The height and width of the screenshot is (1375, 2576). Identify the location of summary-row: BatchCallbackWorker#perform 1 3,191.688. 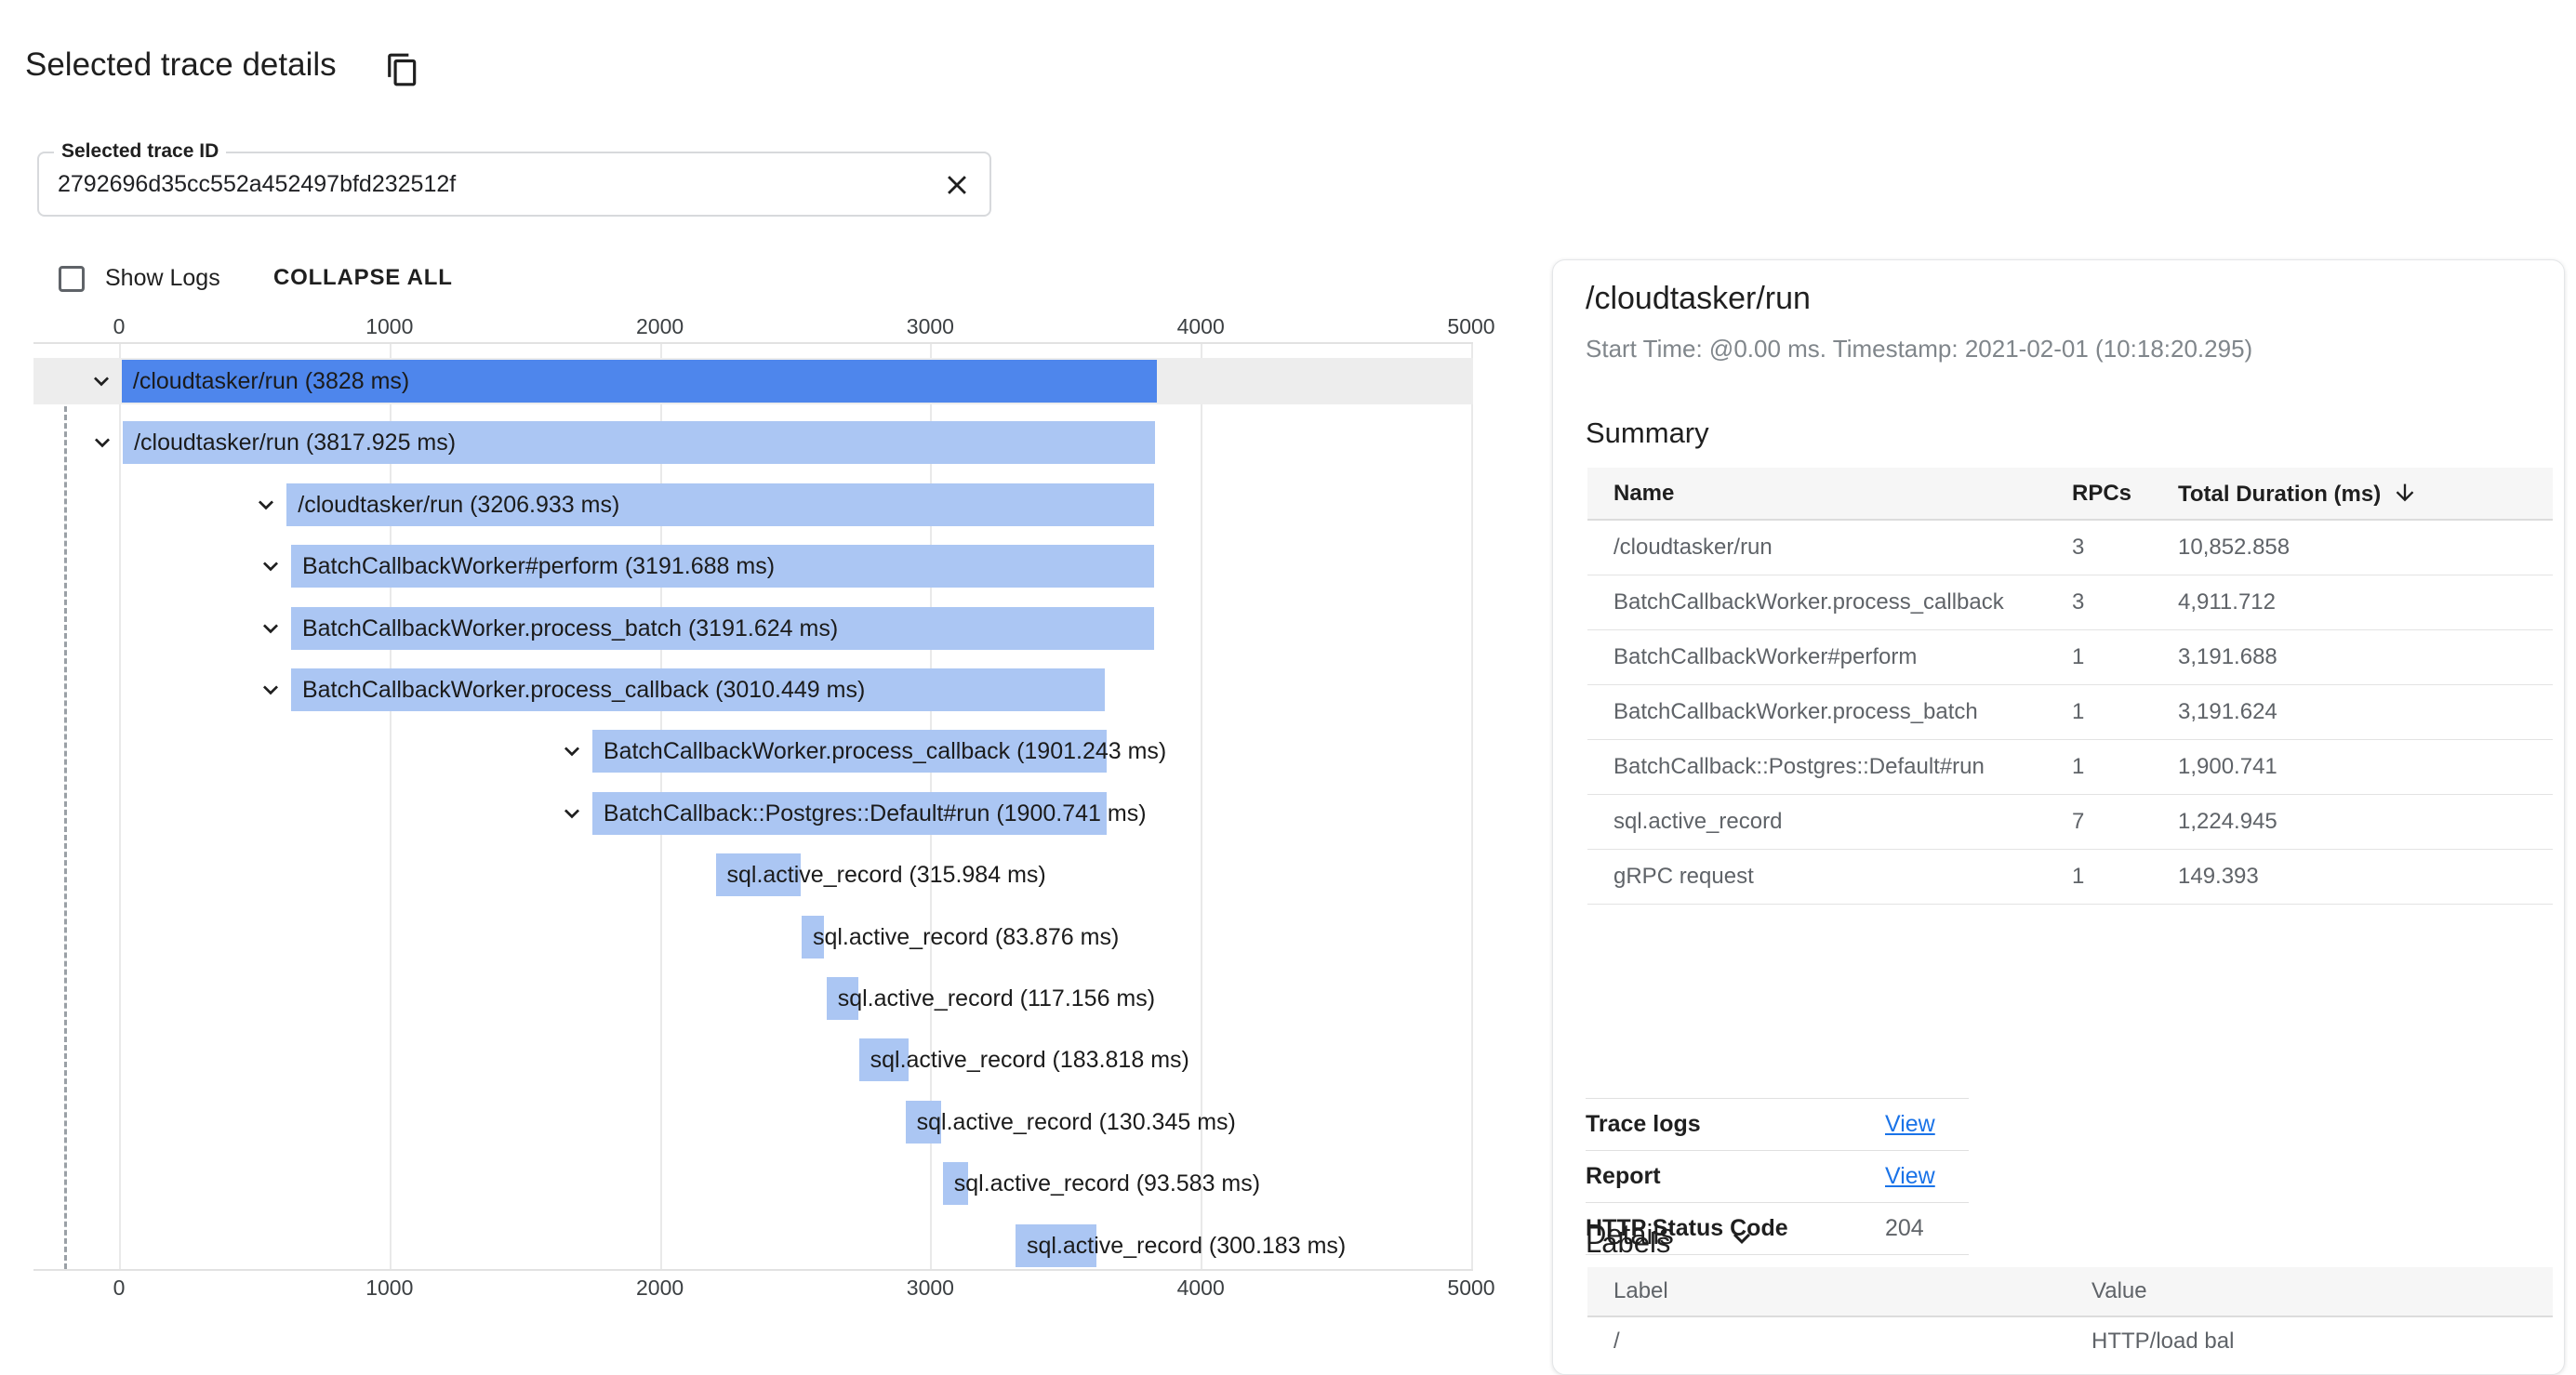
(2070, 657).